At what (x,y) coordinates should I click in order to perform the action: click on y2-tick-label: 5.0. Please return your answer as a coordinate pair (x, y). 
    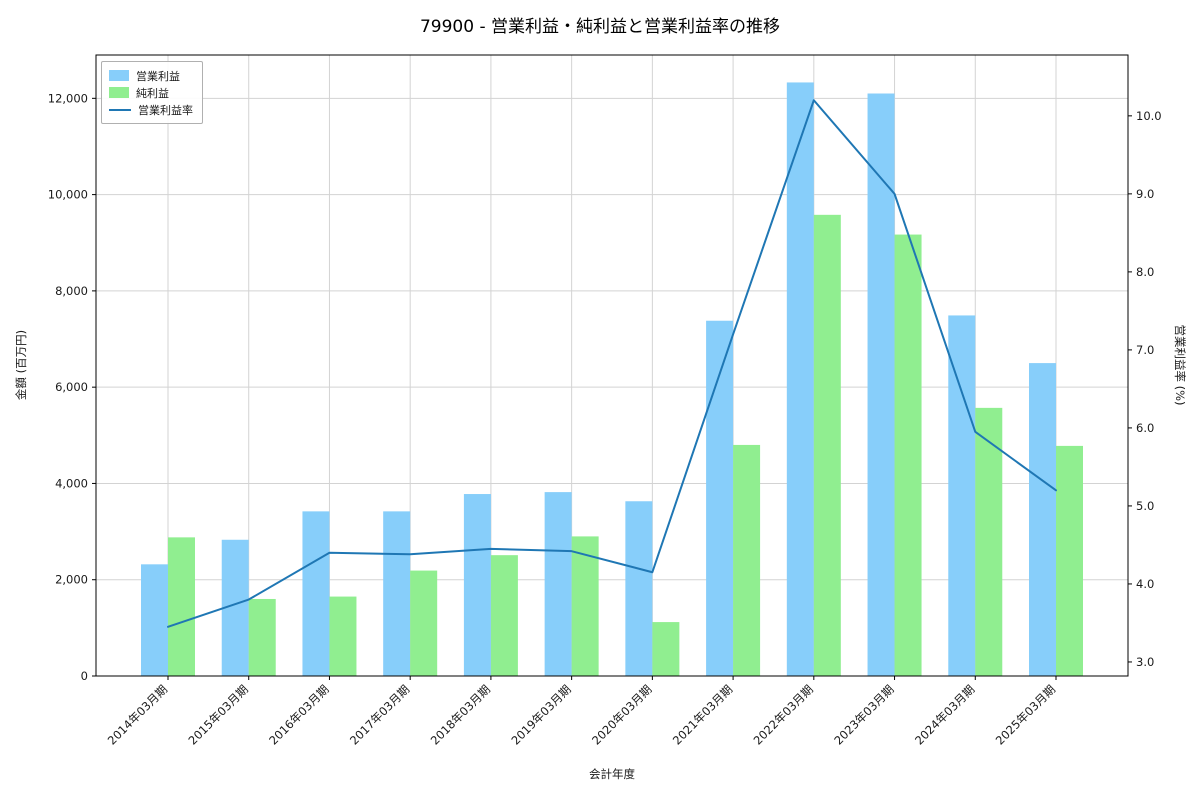
    Looking at the image, I should click on (1145, 506).